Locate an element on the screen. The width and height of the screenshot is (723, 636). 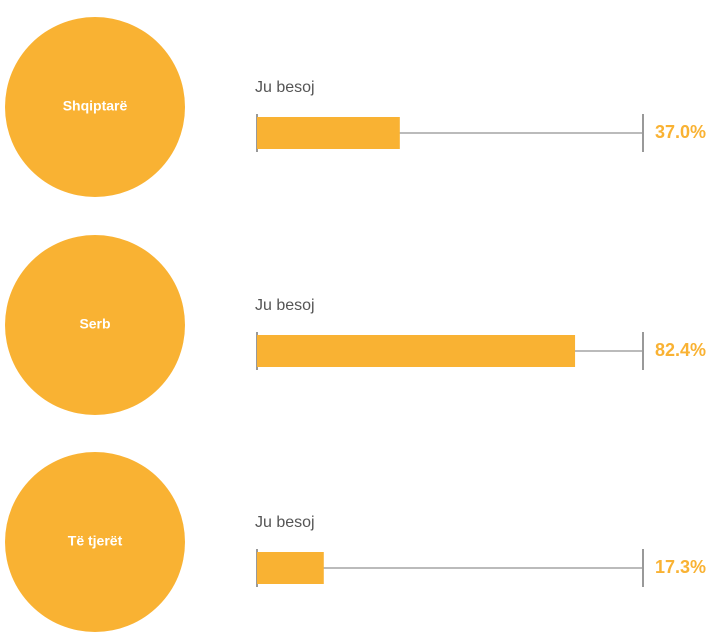
value-label: 37.0% is located at coordinates (680, 132).